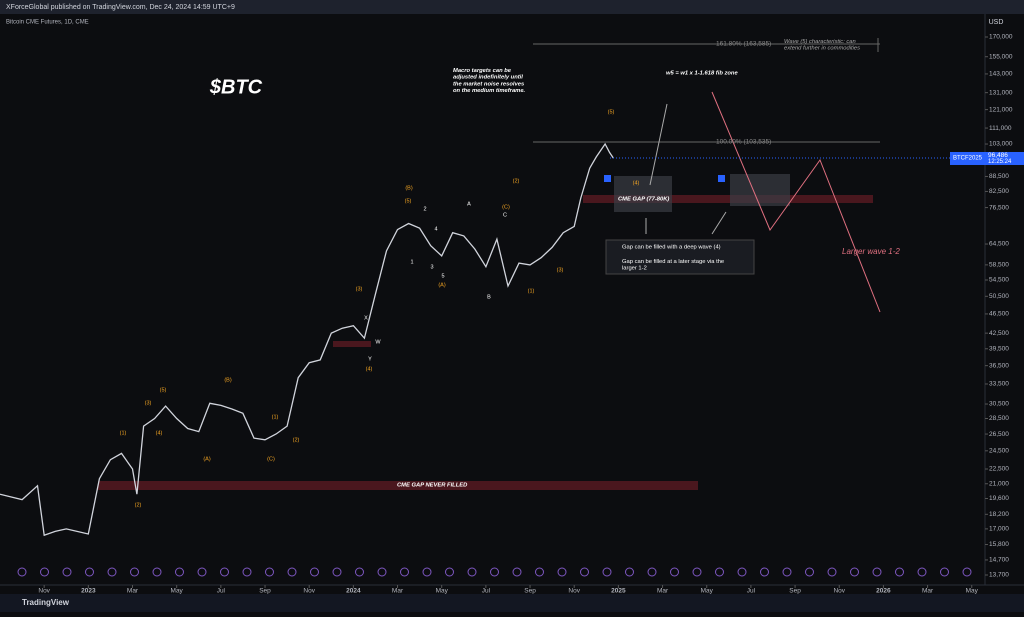 The width and height of the screenshot is (1024, 617). What do you see at coordinates (1000, 162) in the screenshot?
I see `countdown: 12:25:24` at bounding box center [1000, 162].